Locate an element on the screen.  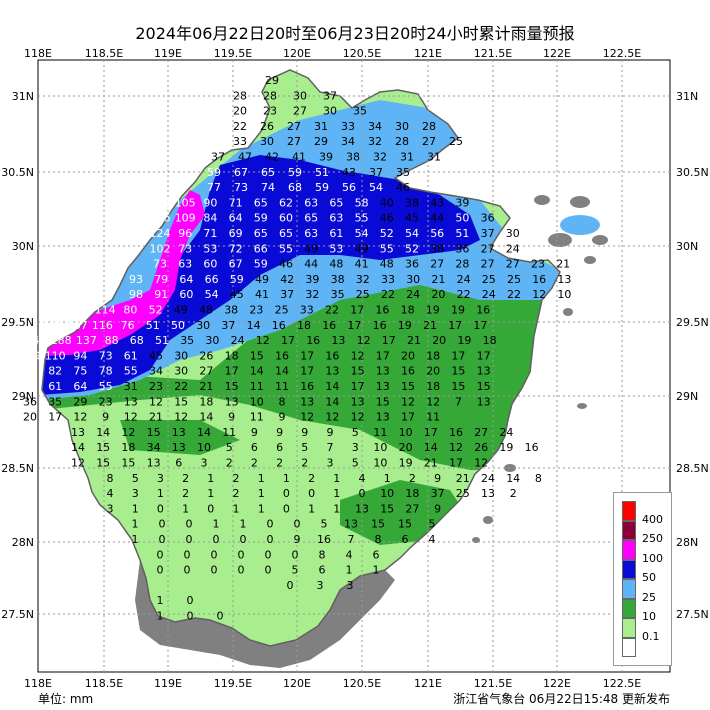
station-value: 22 is located at coordinates (181, 386).